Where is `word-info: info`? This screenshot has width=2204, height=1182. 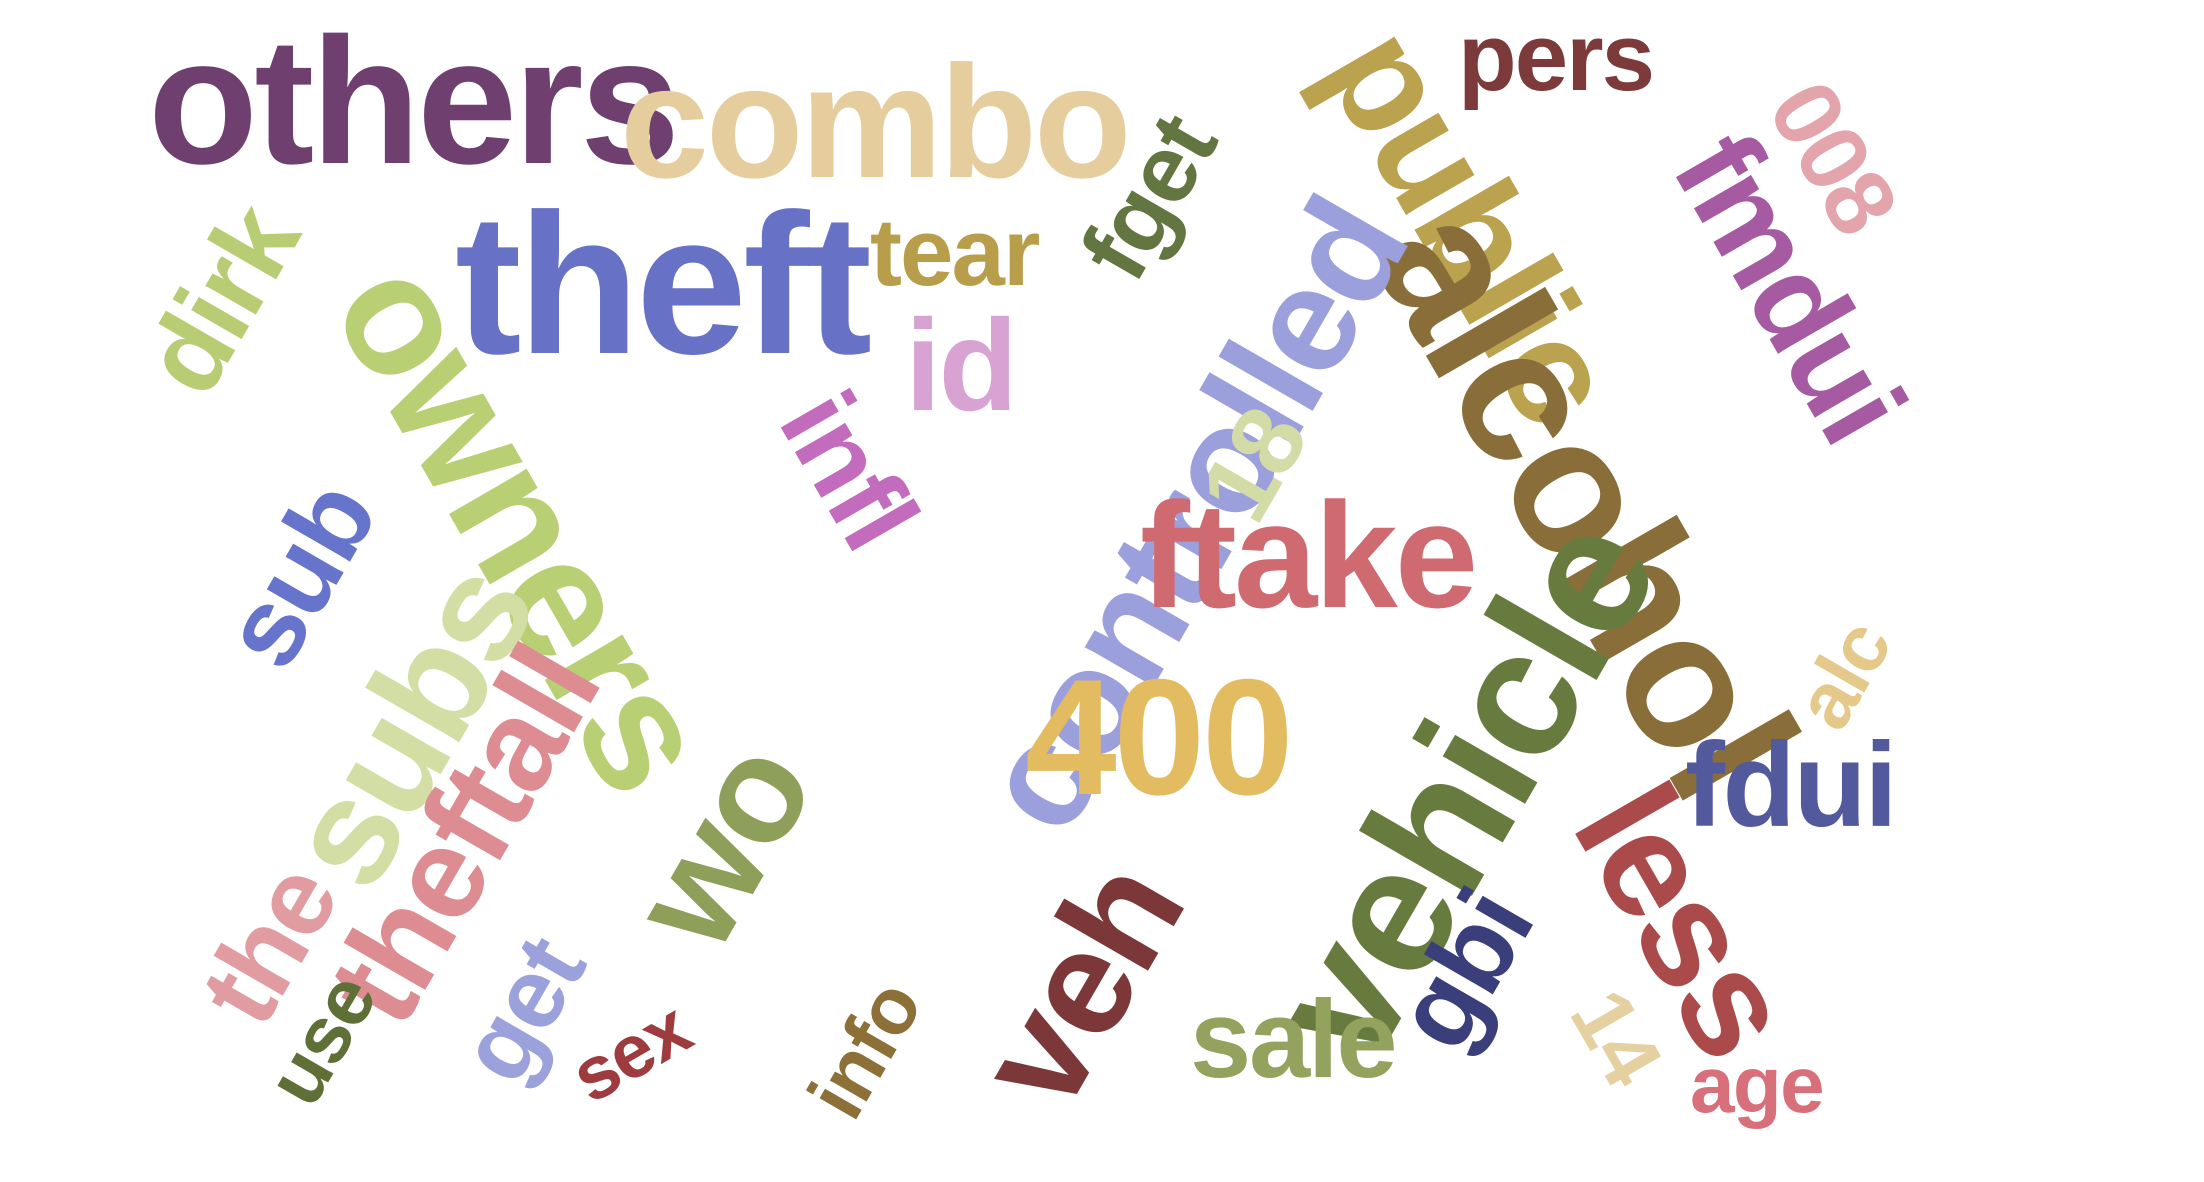 word-info: info is located at coordinates (865, 1049).